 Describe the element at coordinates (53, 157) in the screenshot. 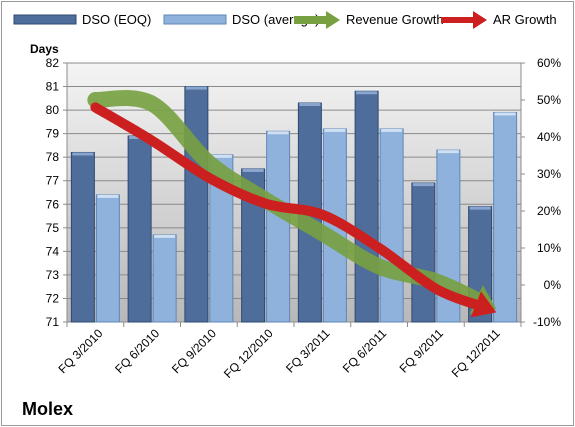

I see `y-tick-label: 78` at that location.